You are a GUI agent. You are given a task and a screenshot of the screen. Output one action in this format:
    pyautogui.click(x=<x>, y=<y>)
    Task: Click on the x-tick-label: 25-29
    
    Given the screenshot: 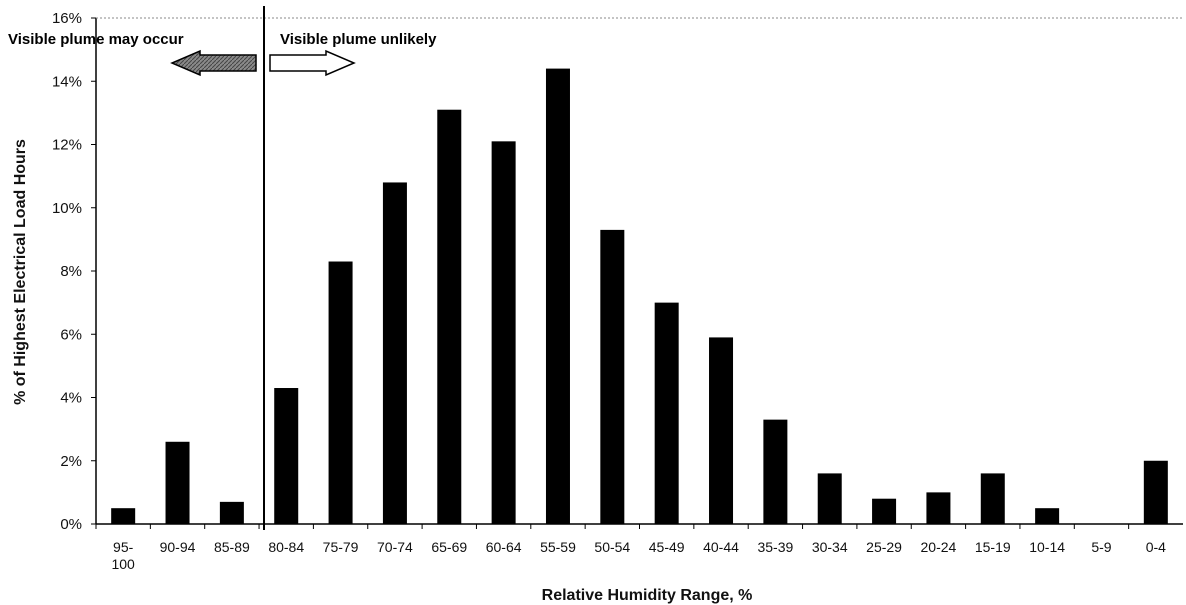 What is the action you would take?
    pyautogui.click(x=884, y=547)
    